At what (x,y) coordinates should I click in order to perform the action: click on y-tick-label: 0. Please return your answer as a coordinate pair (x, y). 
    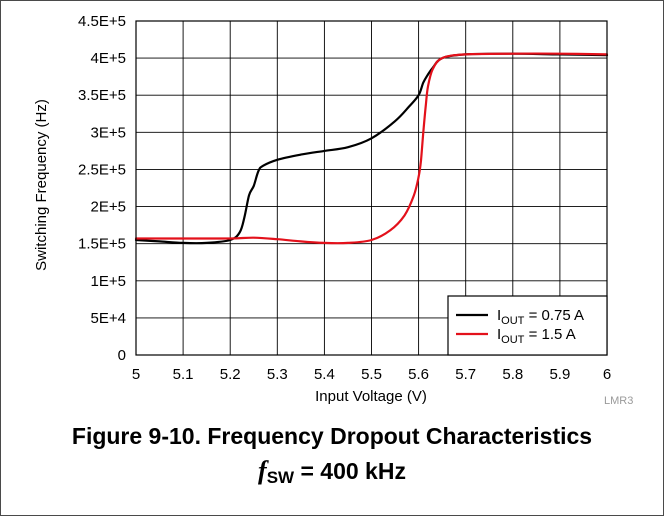
    Looking at the image, I should click on (122, 355).